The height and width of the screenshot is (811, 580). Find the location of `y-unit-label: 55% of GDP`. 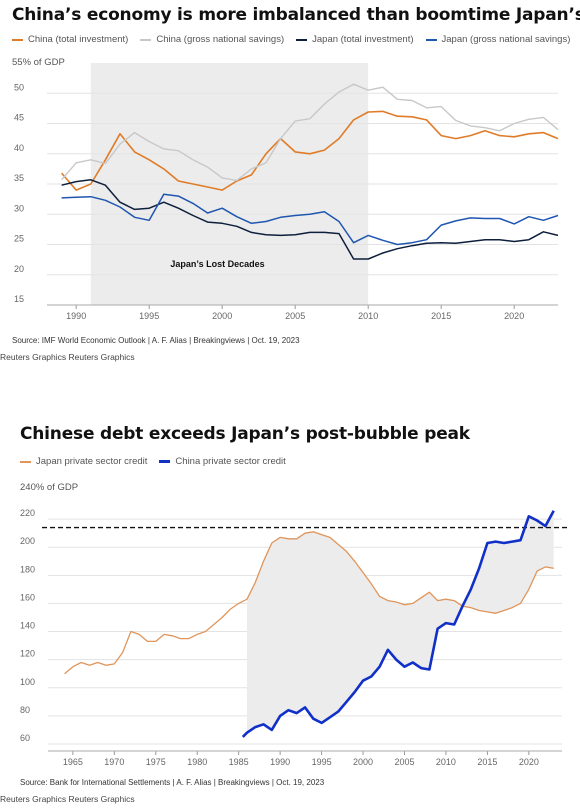

y-unit-label: 55% of GDP is located at coordinates (38, 62).